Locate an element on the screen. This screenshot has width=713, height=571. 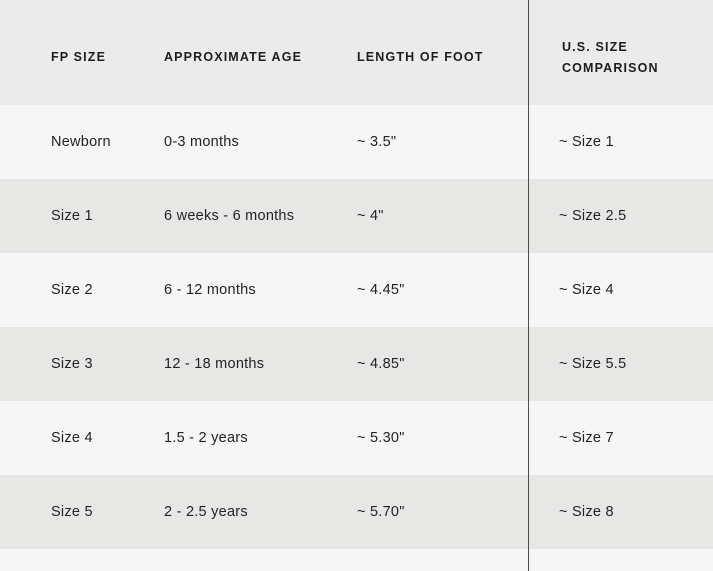
cell-us-size: ~ Size 7 is located at coordinates (586, 438).